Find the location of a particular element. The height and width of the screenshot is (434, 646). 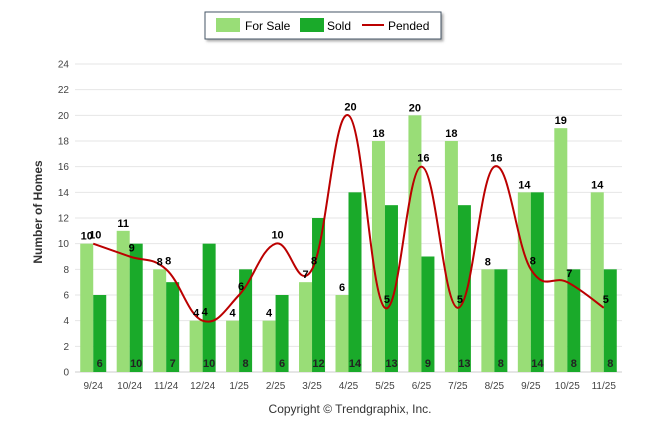

y-tick-label-4: 4 is located at coordinates (66, 321).